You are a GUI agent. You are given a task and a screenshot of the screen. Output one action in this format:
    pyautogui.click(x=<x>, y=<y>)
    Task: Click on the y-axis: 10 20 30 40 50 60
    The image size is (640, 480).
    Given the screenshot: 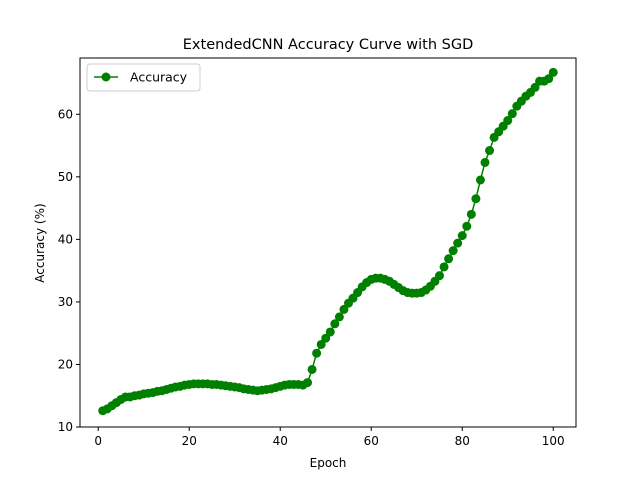 What is the action you would take?
    pyautogui.click(x=69, y=270)
    